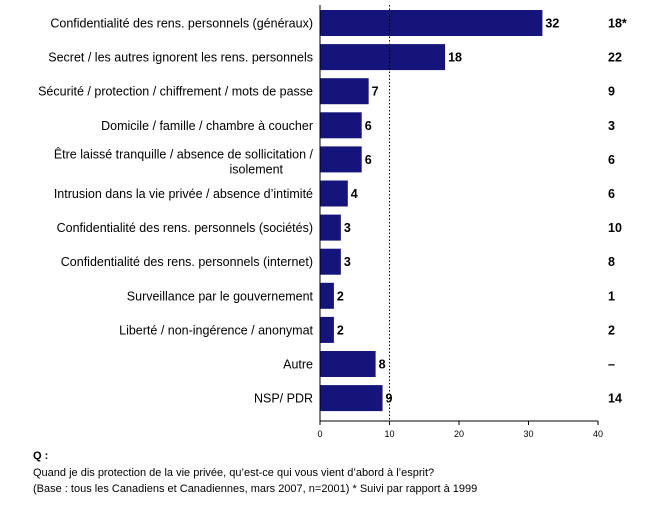 The height and width of the screenshot is (506, 660). I want to click on question-label: Q :, so click(41, 456).